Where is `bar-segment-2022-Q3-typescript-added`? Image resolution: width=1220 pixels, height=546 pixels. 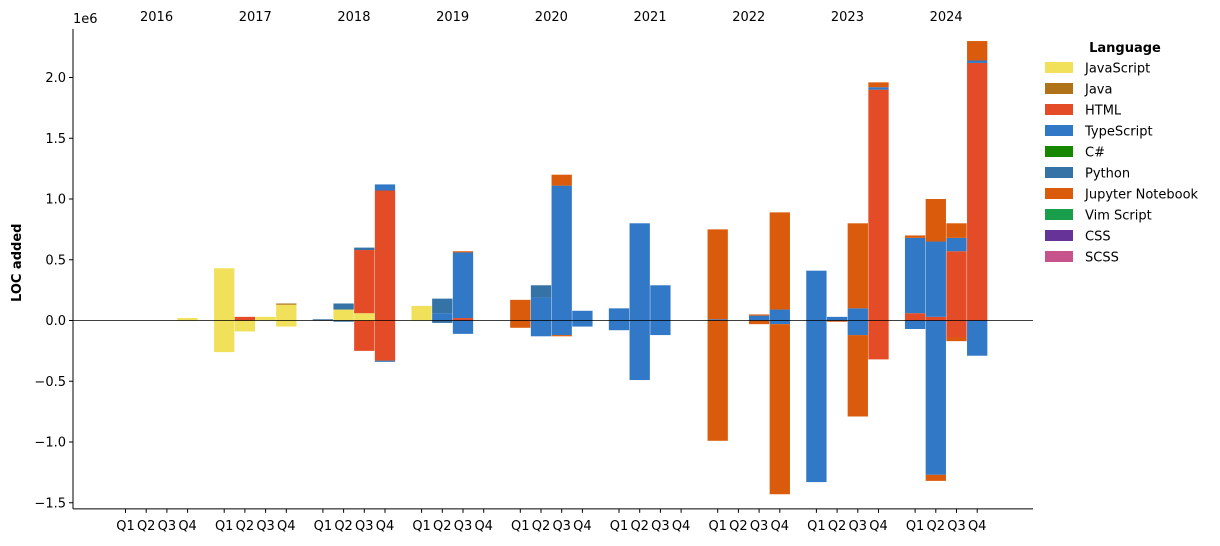
bar-segment-2022-Q3-typescript-added is located at coordinates (759, 318).